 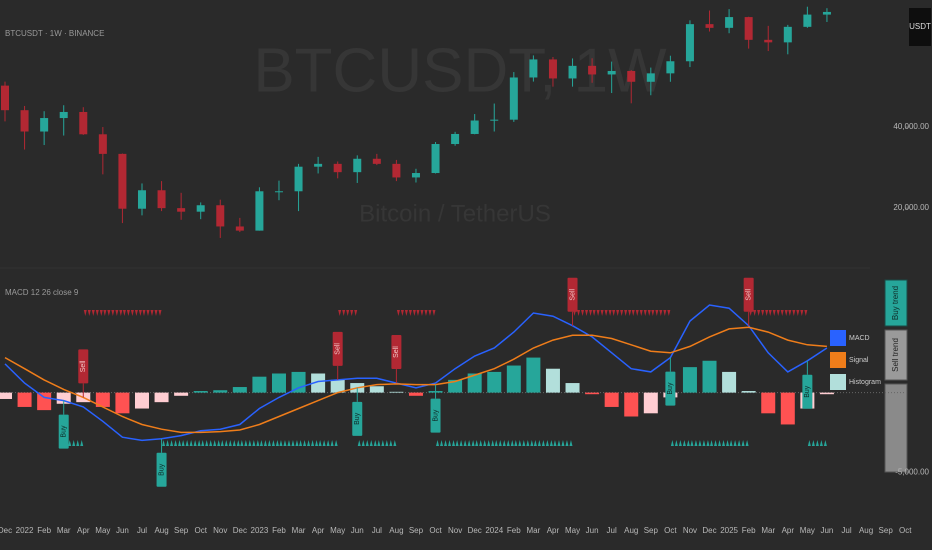 I want to click on watermark: BTCUSDT, 1W, so click(x=460, y=70).